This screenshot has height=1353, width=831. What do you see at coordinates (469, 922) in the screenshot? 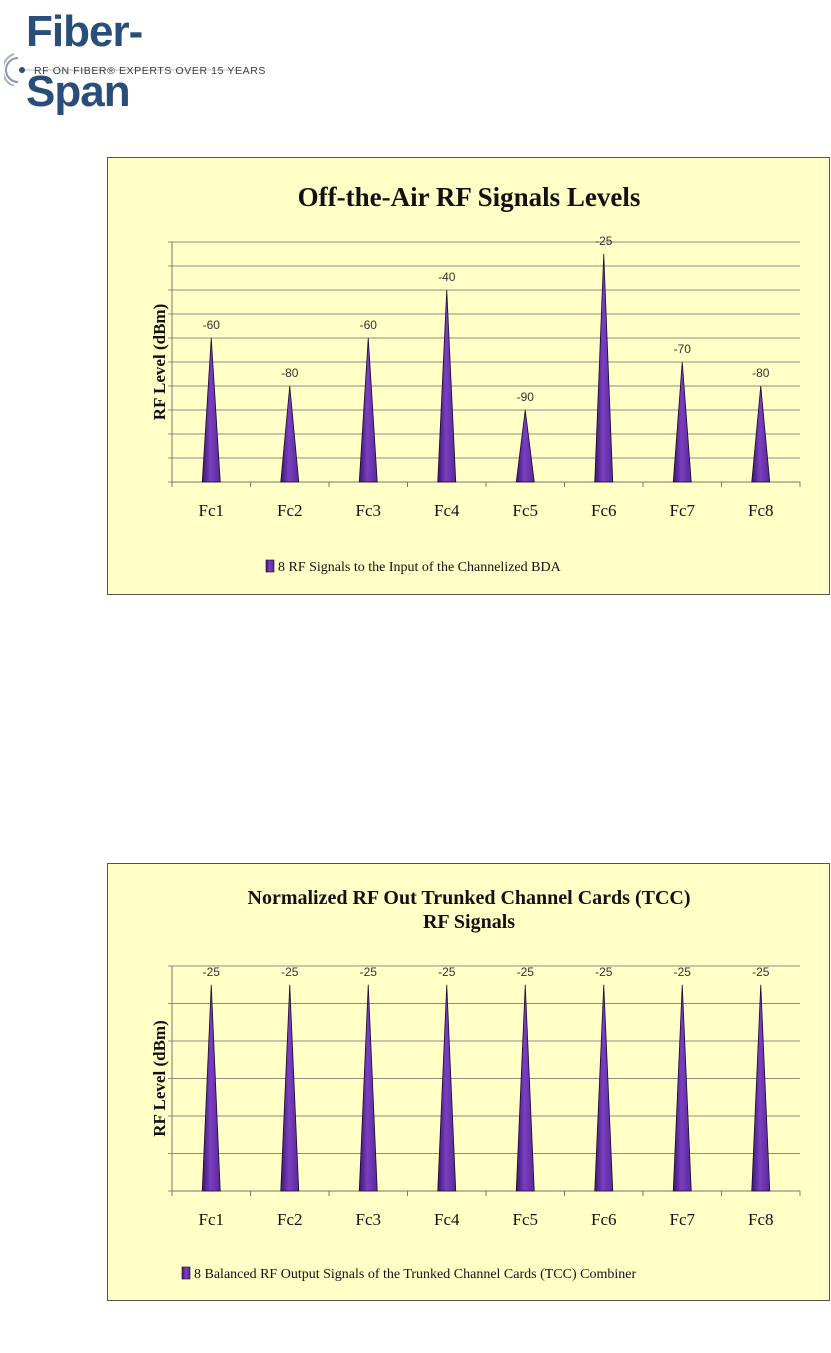
I see `chart-title: RF Signals` at bounding box center [469, 922].